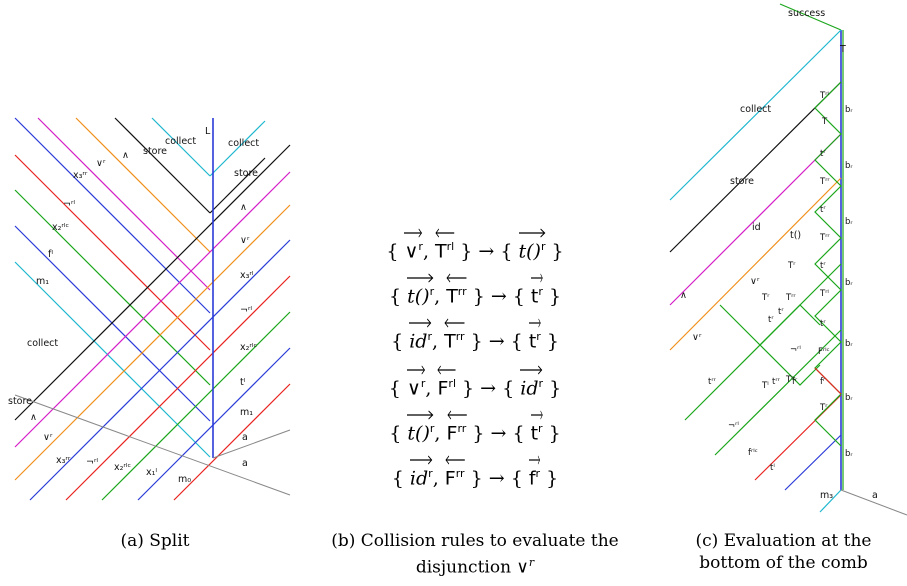  I want to click on success-line, so click(810, 17).